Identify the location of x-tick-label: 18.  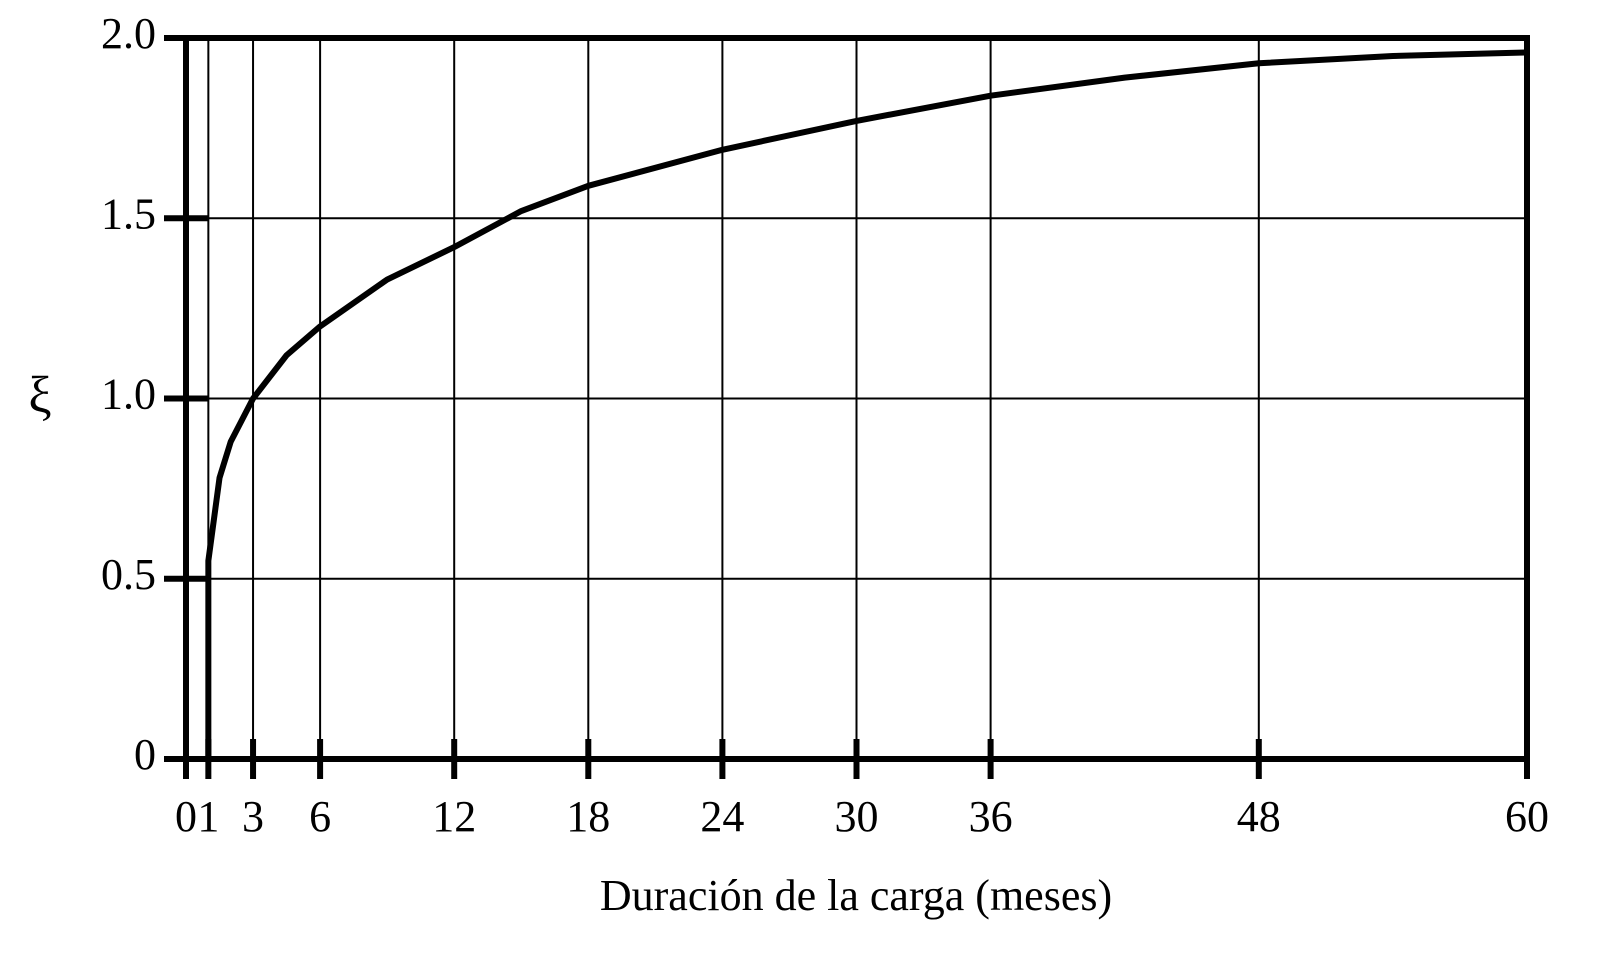
(588, 816).